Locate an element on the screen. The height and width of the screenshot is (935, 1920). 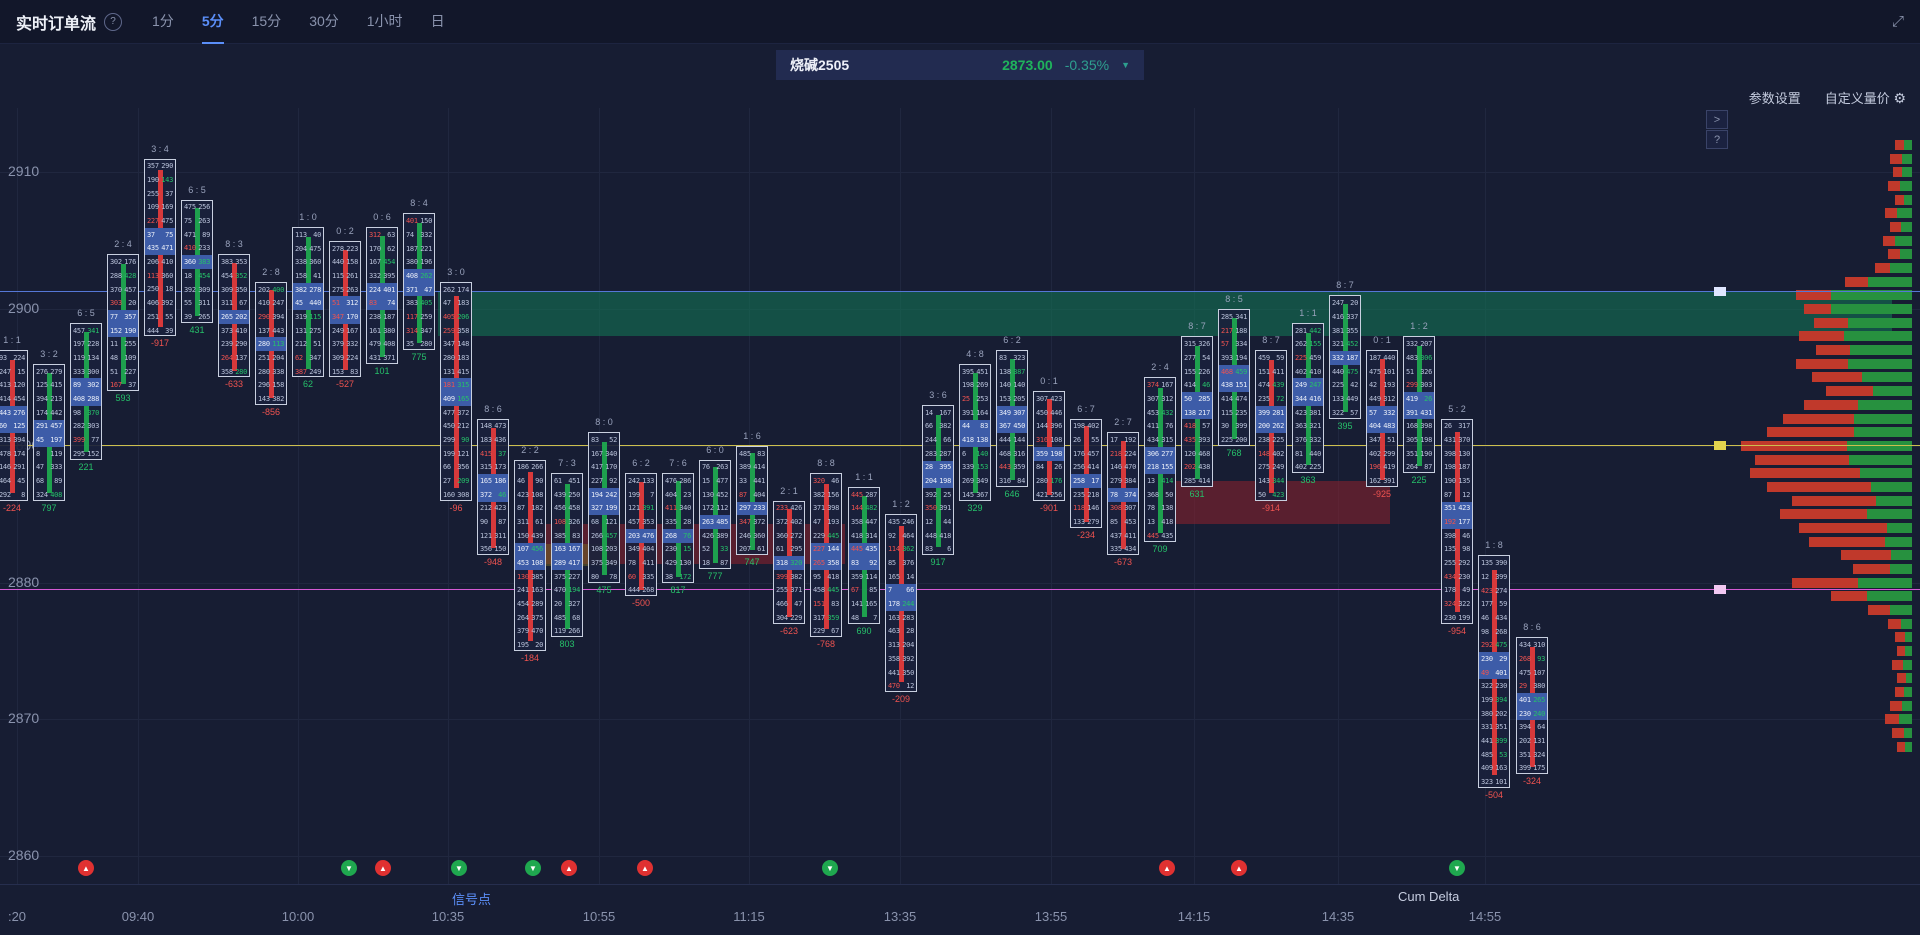
chevron-down-icon: ▼ is located at coordinates (1125, 65).